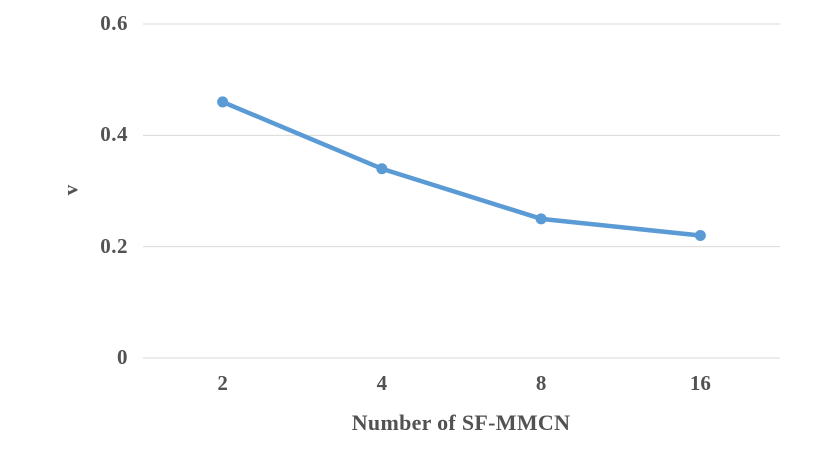  Describe the element at coordinates (114, 245) in the screenshot. I see `y-tick-label: 0.2` at that location.